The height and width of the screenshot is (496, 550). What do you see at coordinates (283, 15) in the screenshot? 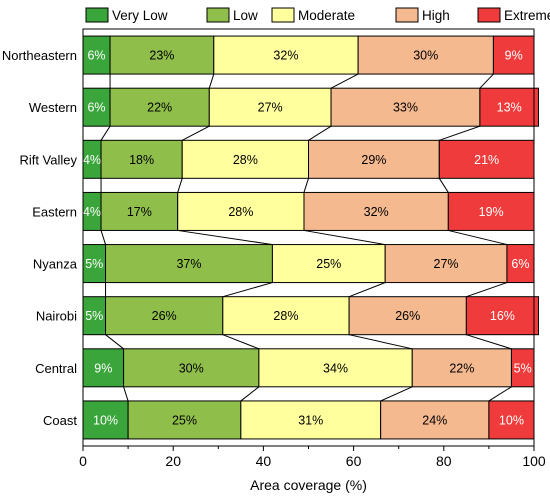
I see `legend-swatch-moderate` at bounding box center [283, 15].